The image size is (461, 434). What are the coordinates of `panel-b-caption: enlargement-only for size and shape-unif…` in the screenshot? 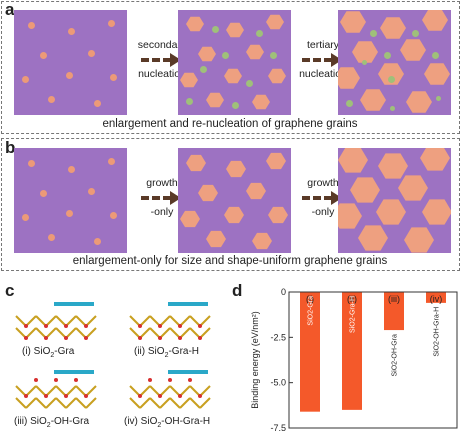 It's located at (230, 261).